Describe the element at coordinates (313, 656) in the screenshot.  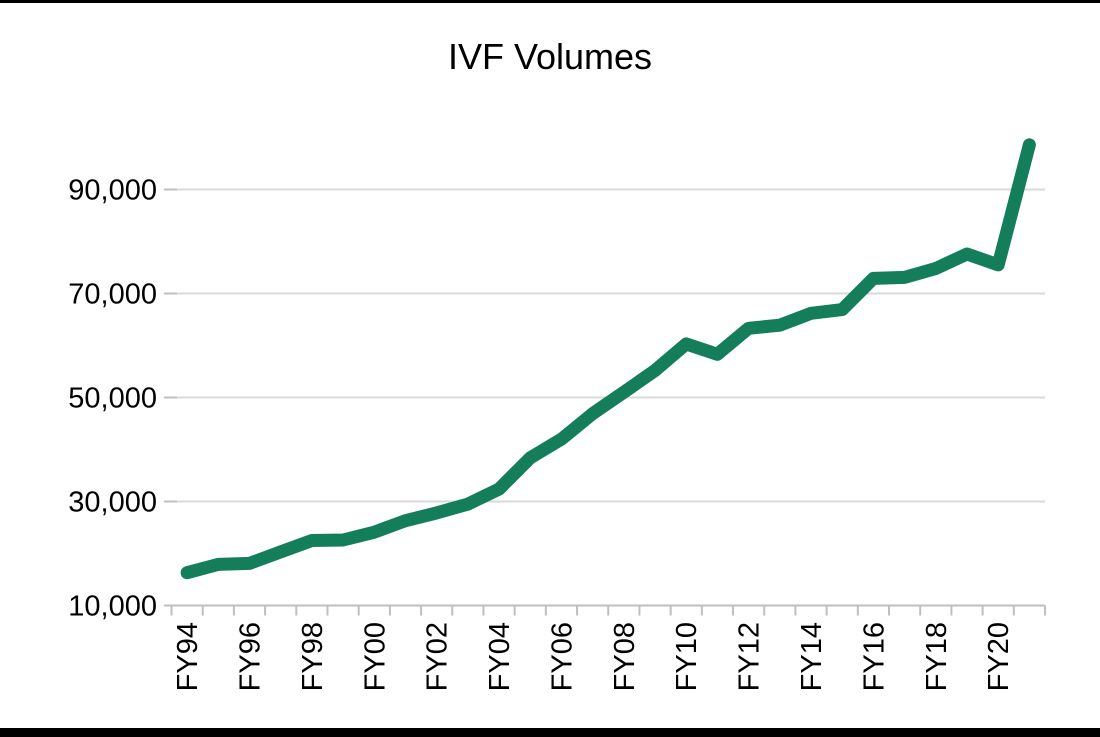
I see `x-axis-label: FY98` at that location.